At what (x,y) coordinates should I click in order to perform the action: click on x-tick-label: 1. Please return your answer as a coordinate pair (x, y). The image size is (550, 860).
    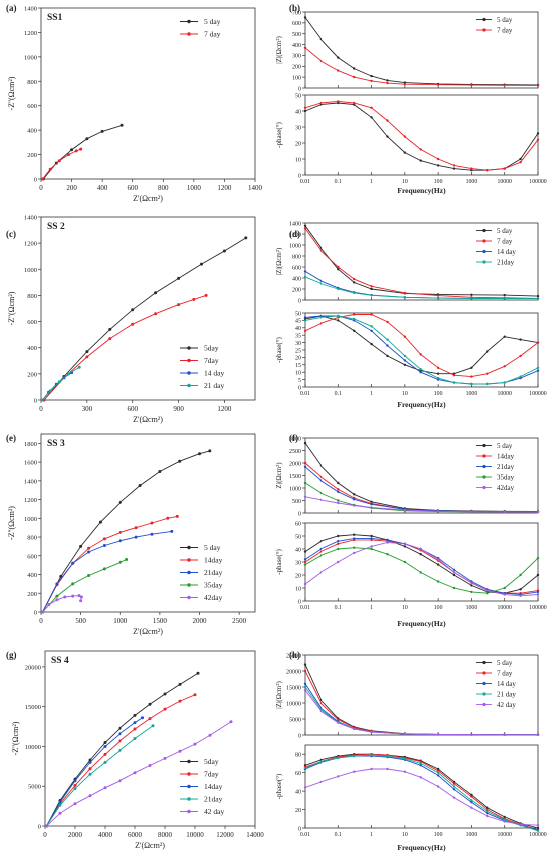
    Looking at the image, I should click on (371, 182).